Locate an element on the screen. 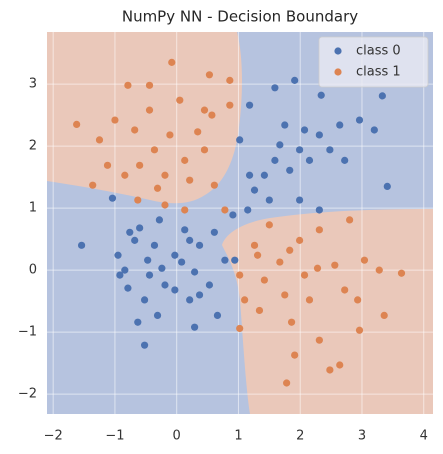 This screenshot has height=454, width=443. x-tick-label: 3 is located at coordinates (362, 436).